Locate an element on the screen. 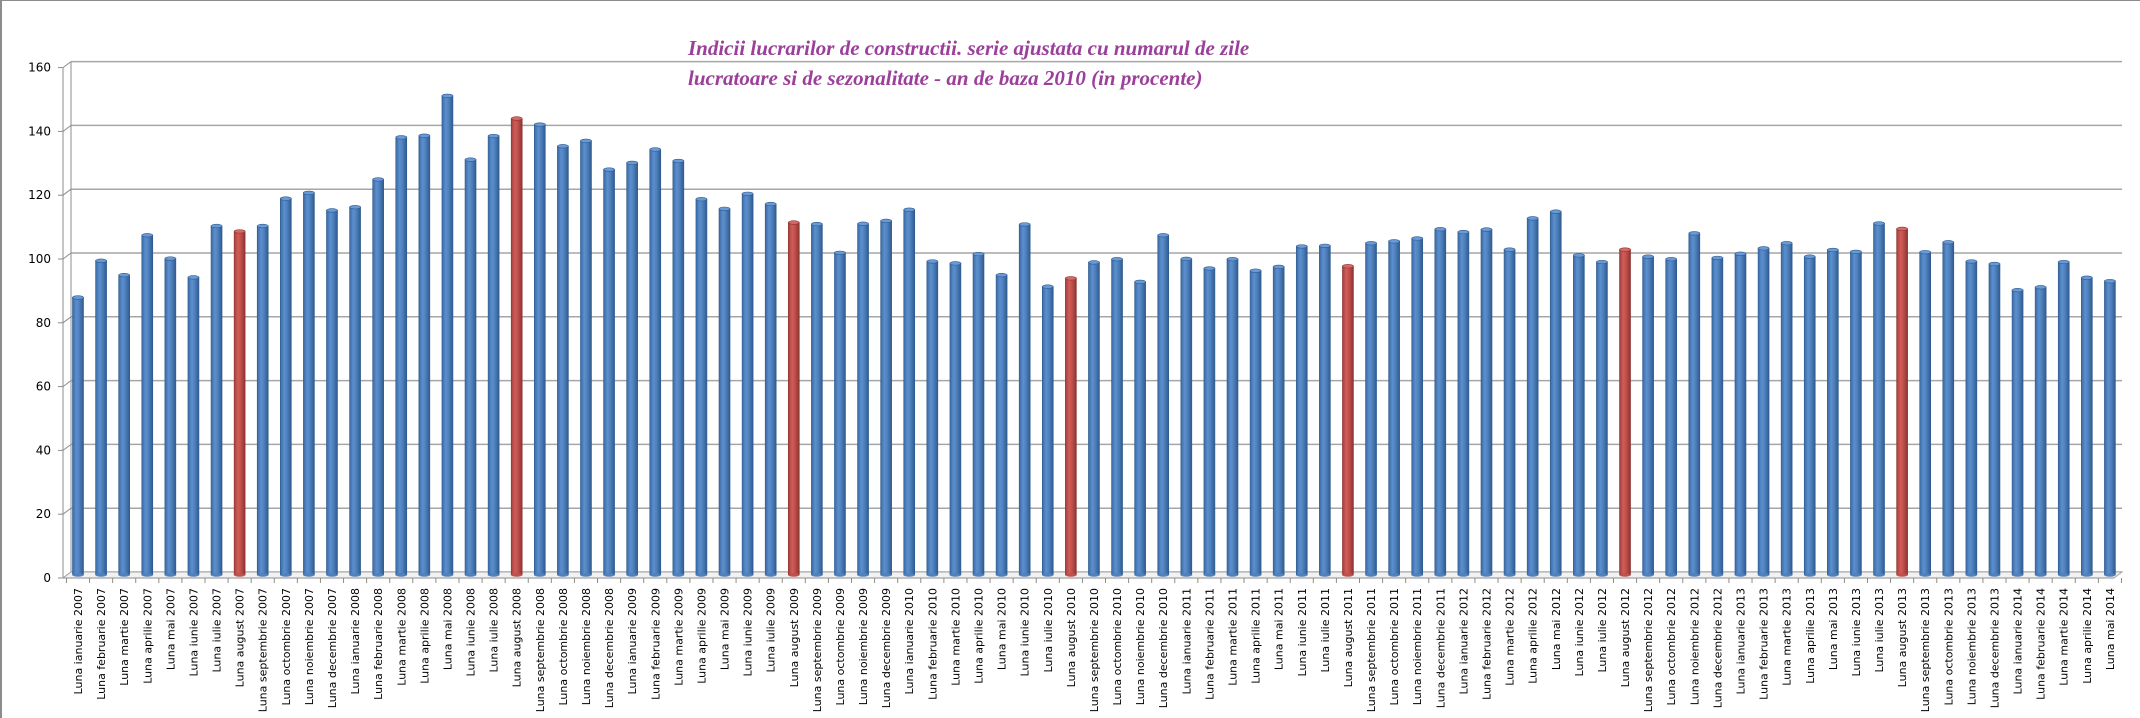 The height and width of the screenshot is (718, 2140). x-tick-label: Luna martie 2008 is located at coordinates (401, 637).